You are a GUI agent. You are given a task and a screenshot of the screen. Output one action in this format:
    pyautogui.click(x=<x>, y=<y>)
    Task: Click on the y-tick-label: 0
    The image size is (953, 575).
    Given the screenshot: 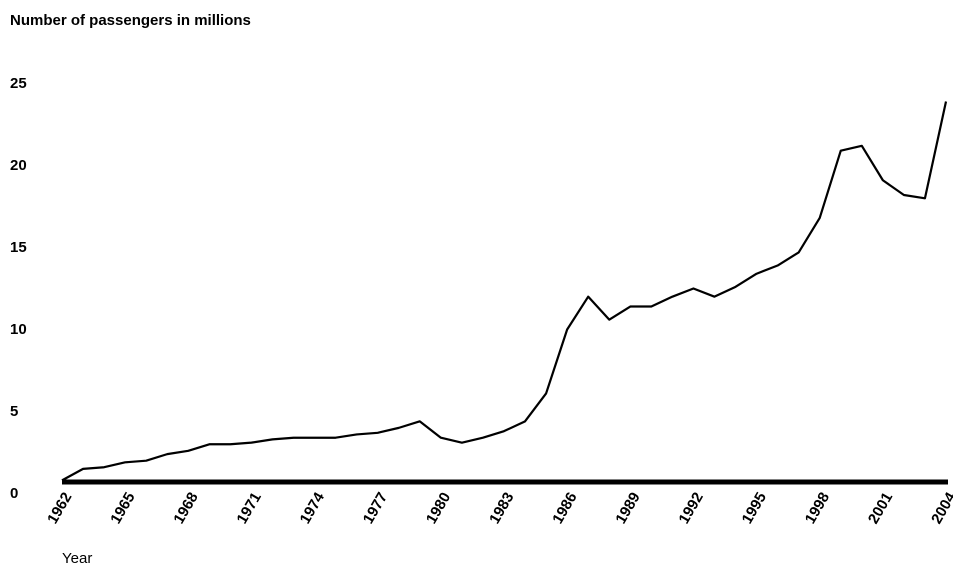 What is the action you would take?
    pyautogui.click(x=14, y=493)
    